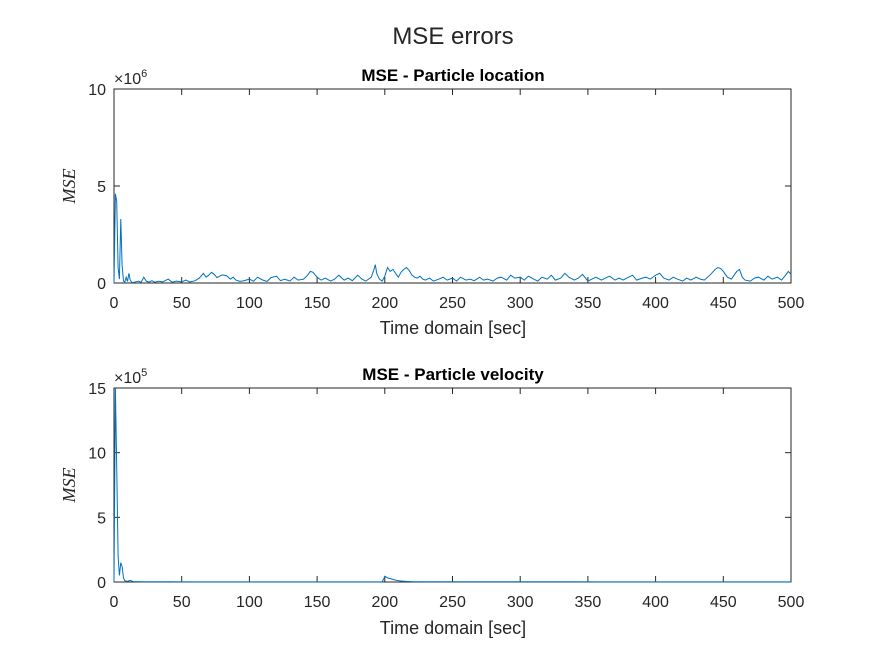 This screenshot has width=875, height=656. I want to click on subplot-location-exponent-power: 6, so click(144, 74).